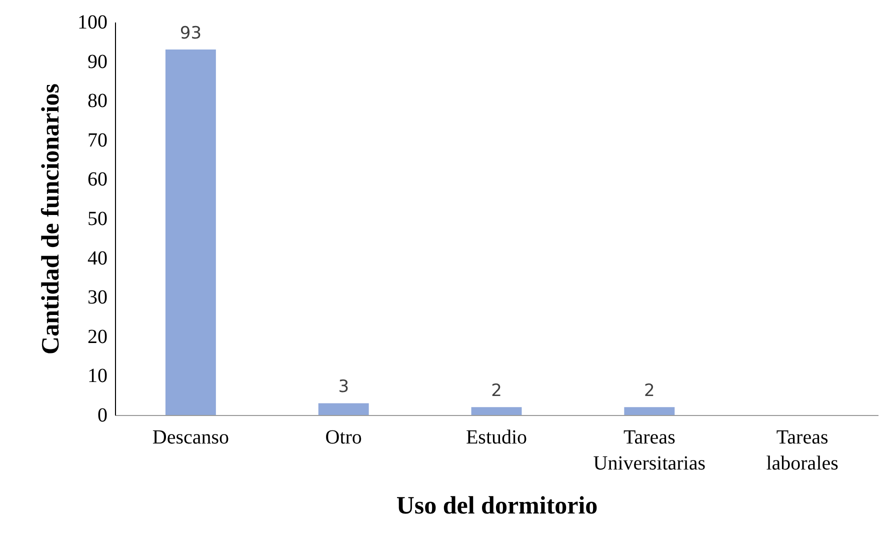  What do you see at coordinates (51, 218) in the screenshot?
I see `y-axis-title: Cantidad de funcionarios` at bounding box center [51, 218].